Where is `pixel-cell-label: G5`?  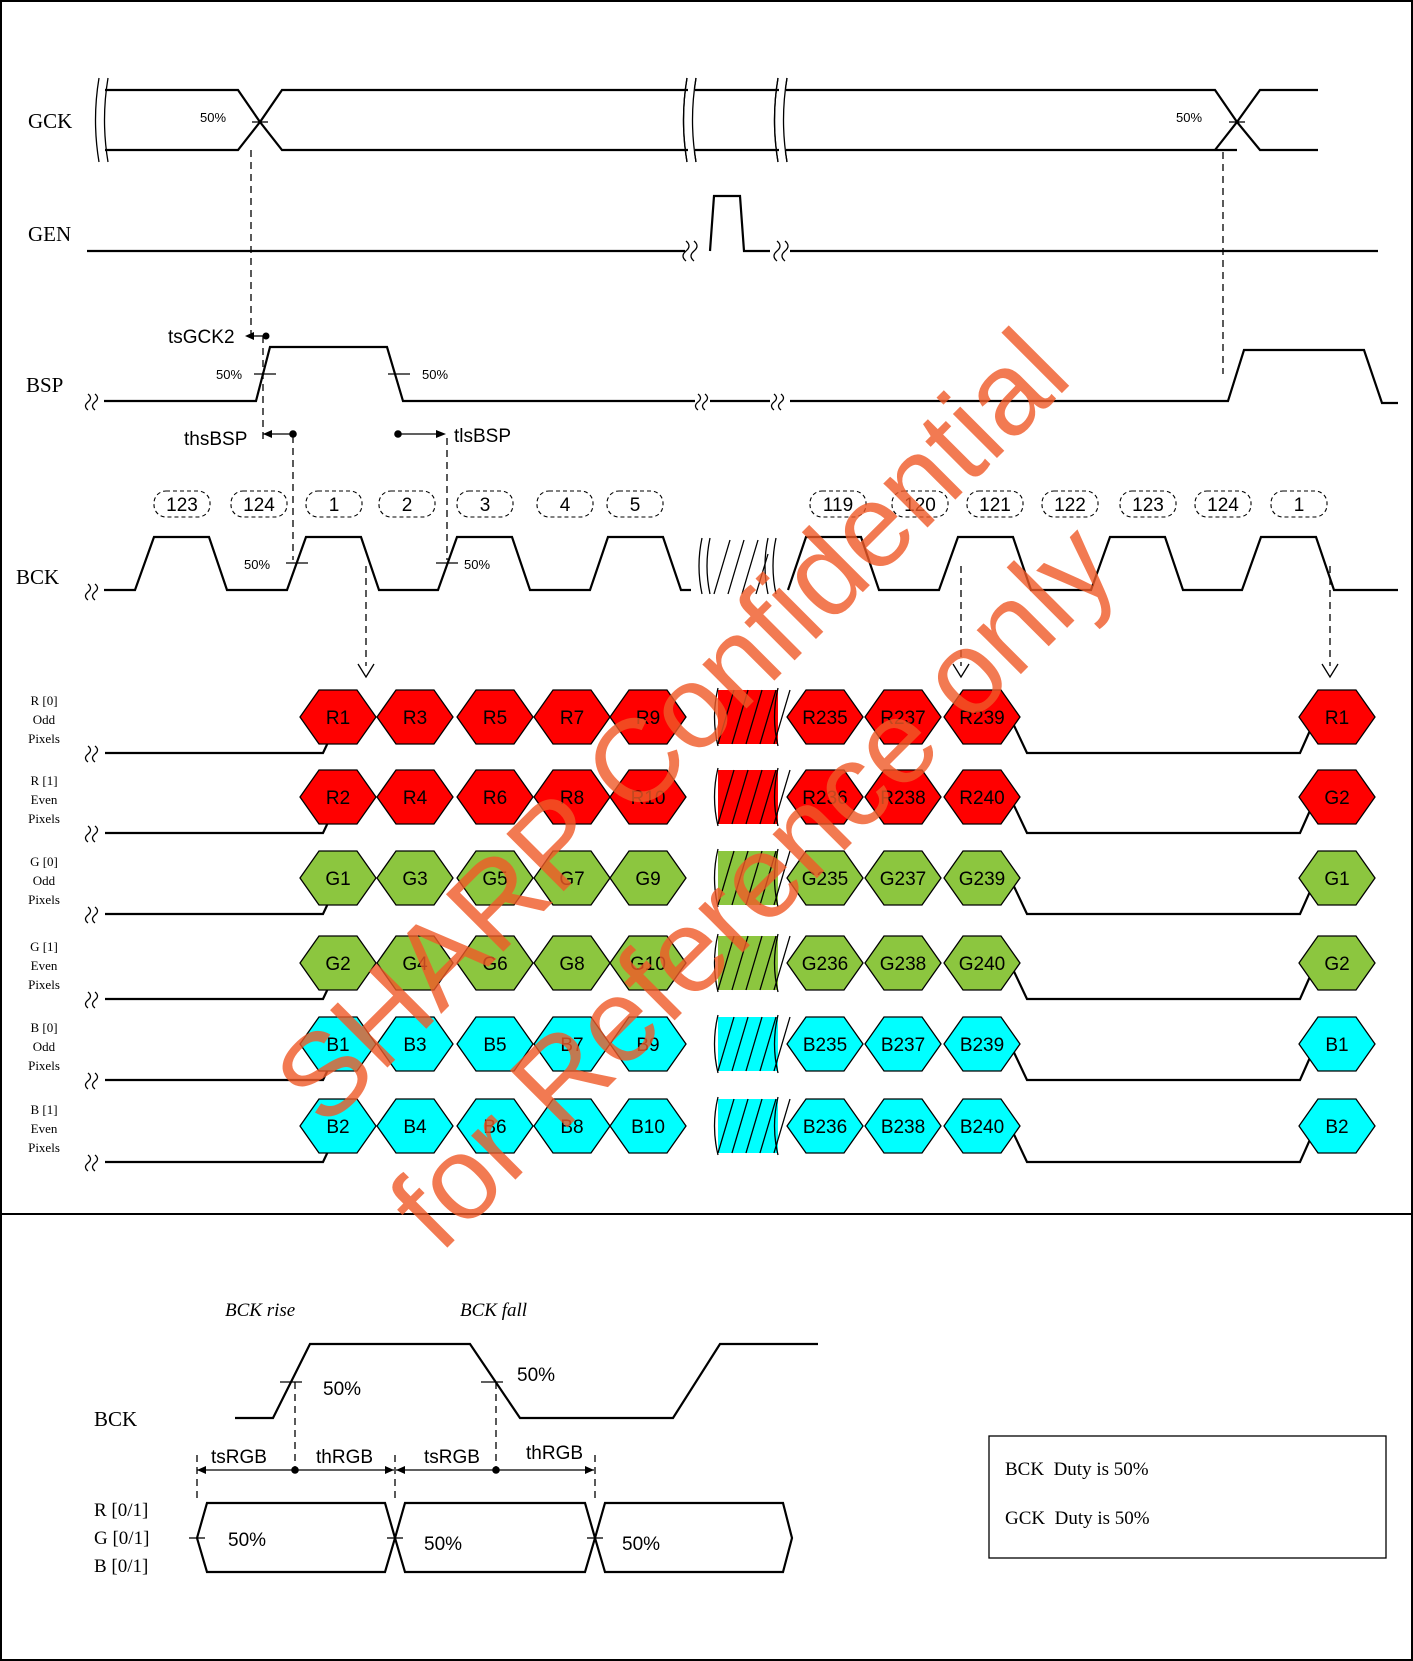
pixel-cell-label: G5 is located at coordinates (494, 879).